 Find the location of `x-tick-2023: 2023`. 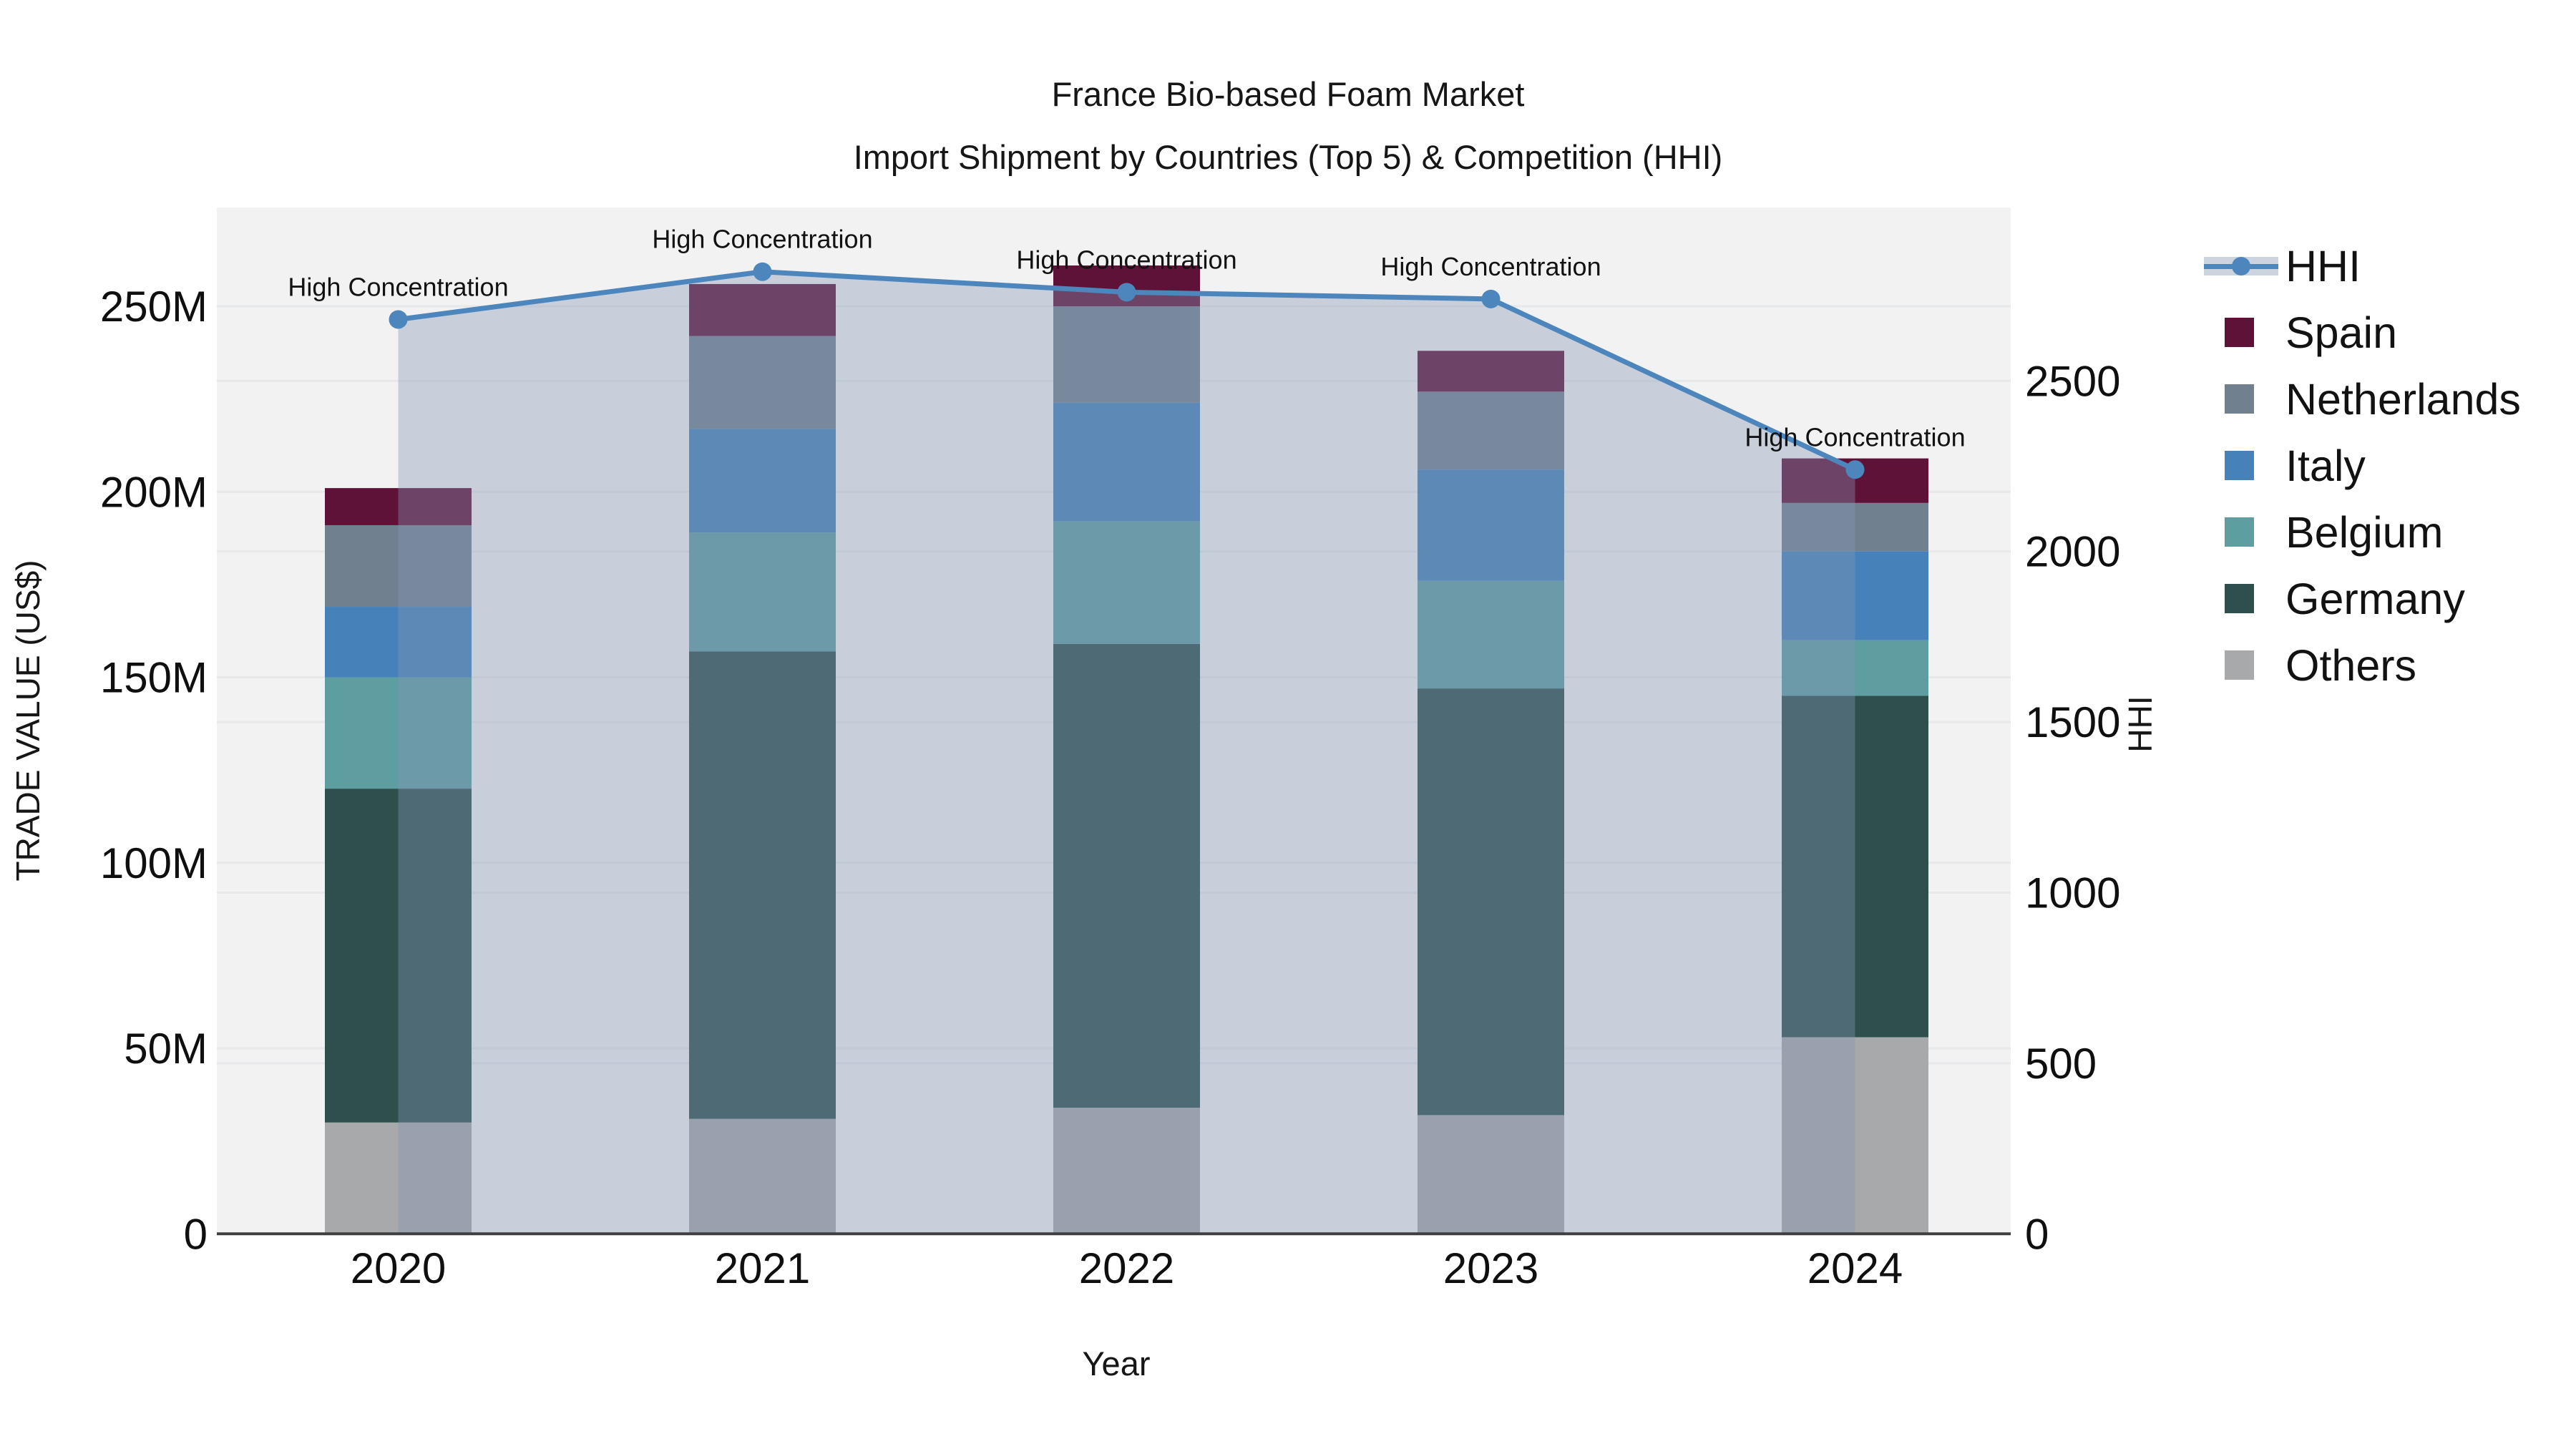

x-tick-2023: 2023 is located at coordinates (1490, 1268).